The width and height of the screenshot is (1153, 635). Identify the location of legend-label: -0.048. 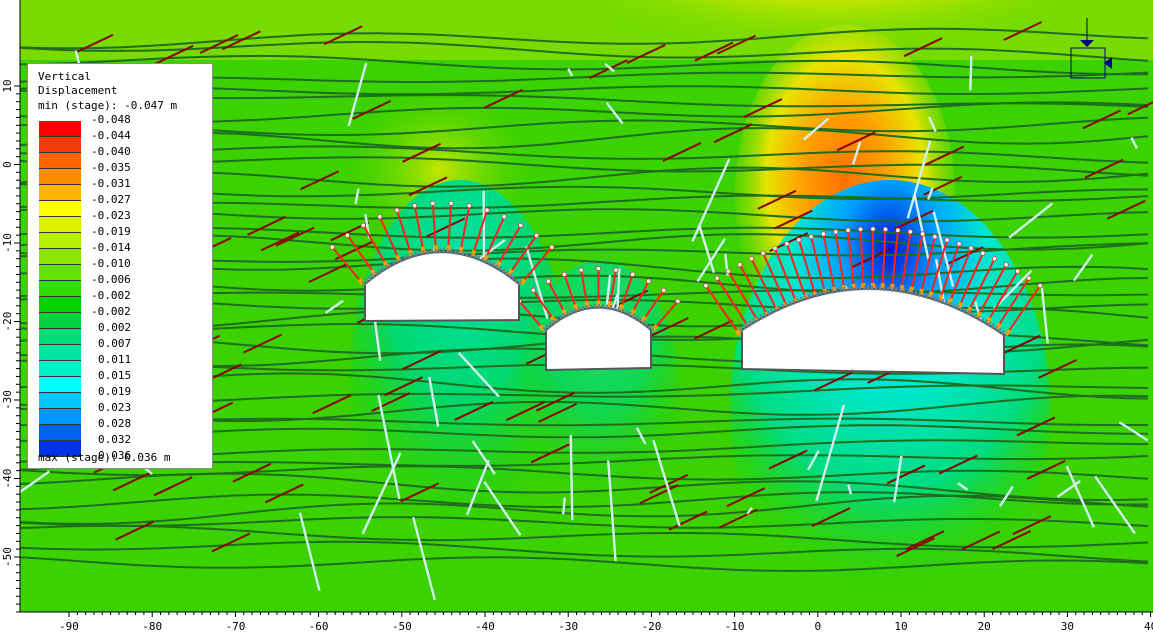
(111, 119).